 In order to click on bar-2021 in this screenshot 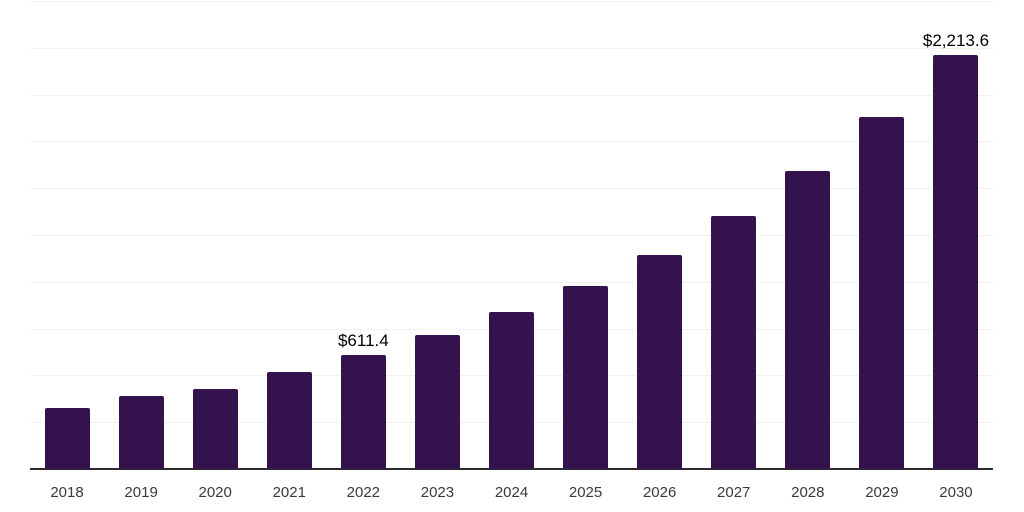, I will do `click(289, 420)`.